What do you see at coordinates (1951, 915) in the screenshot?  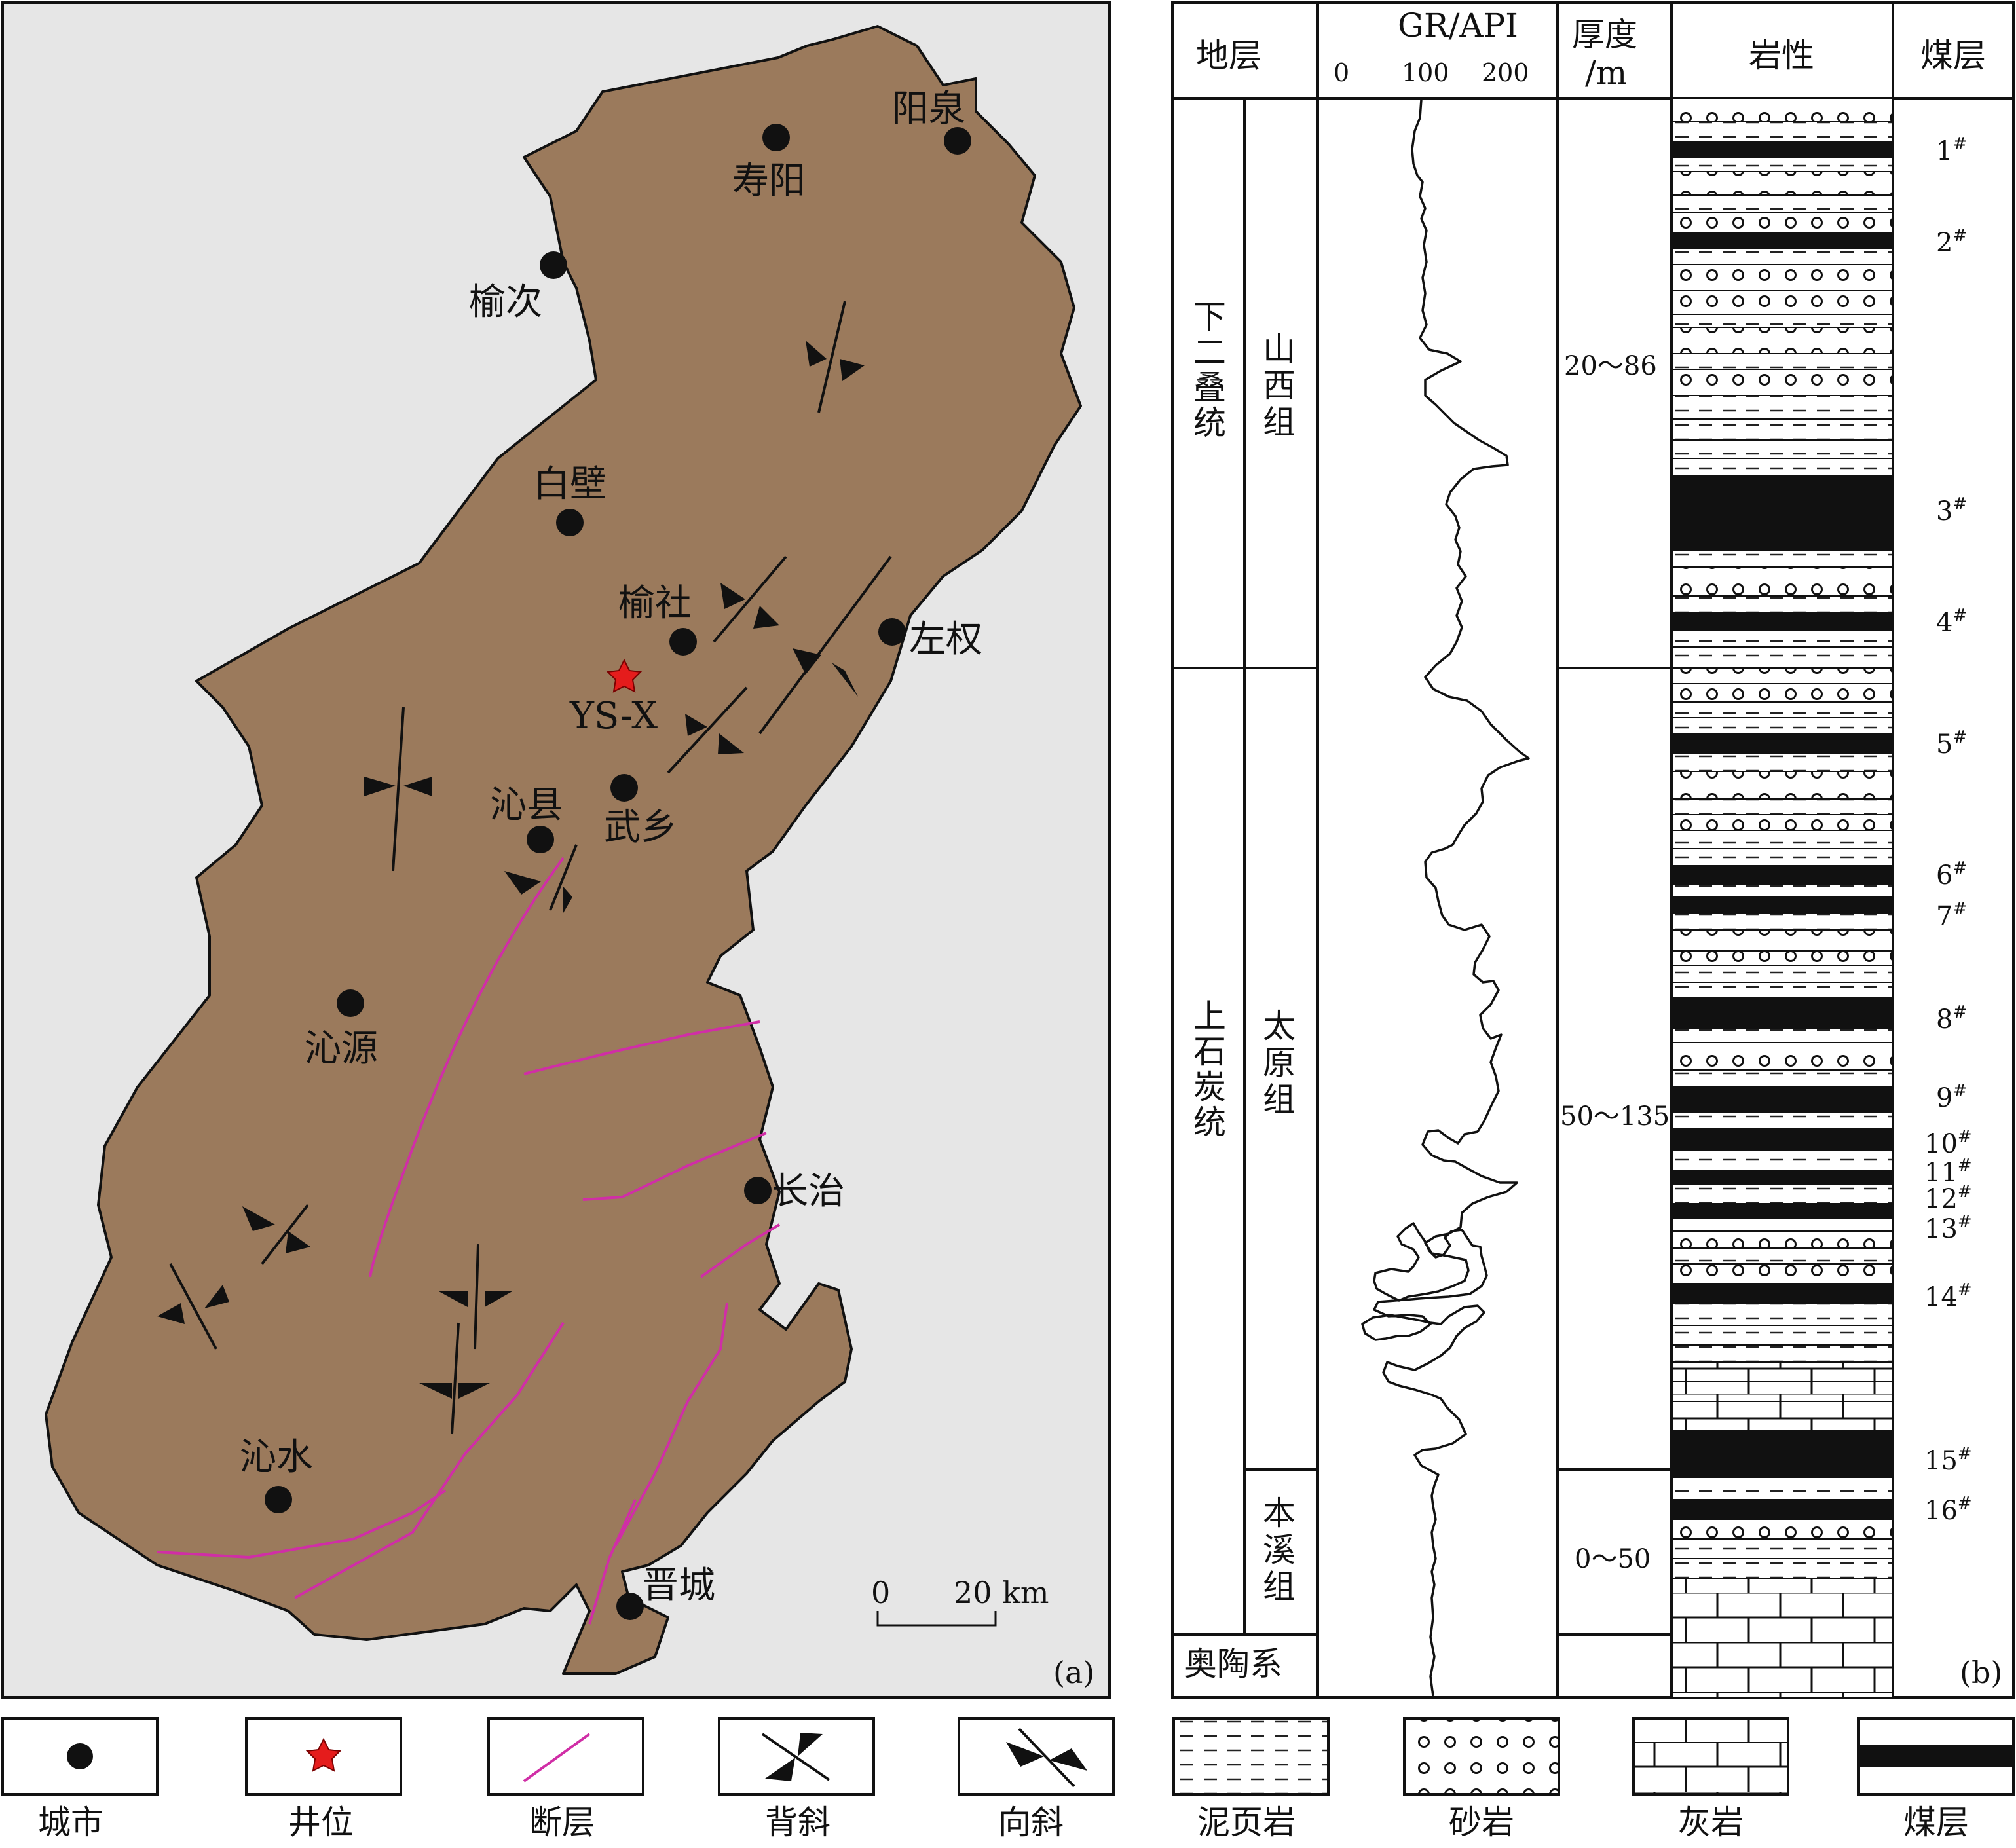 I see `coal-seam-label: 7#` at bounding box center [1951, 915].